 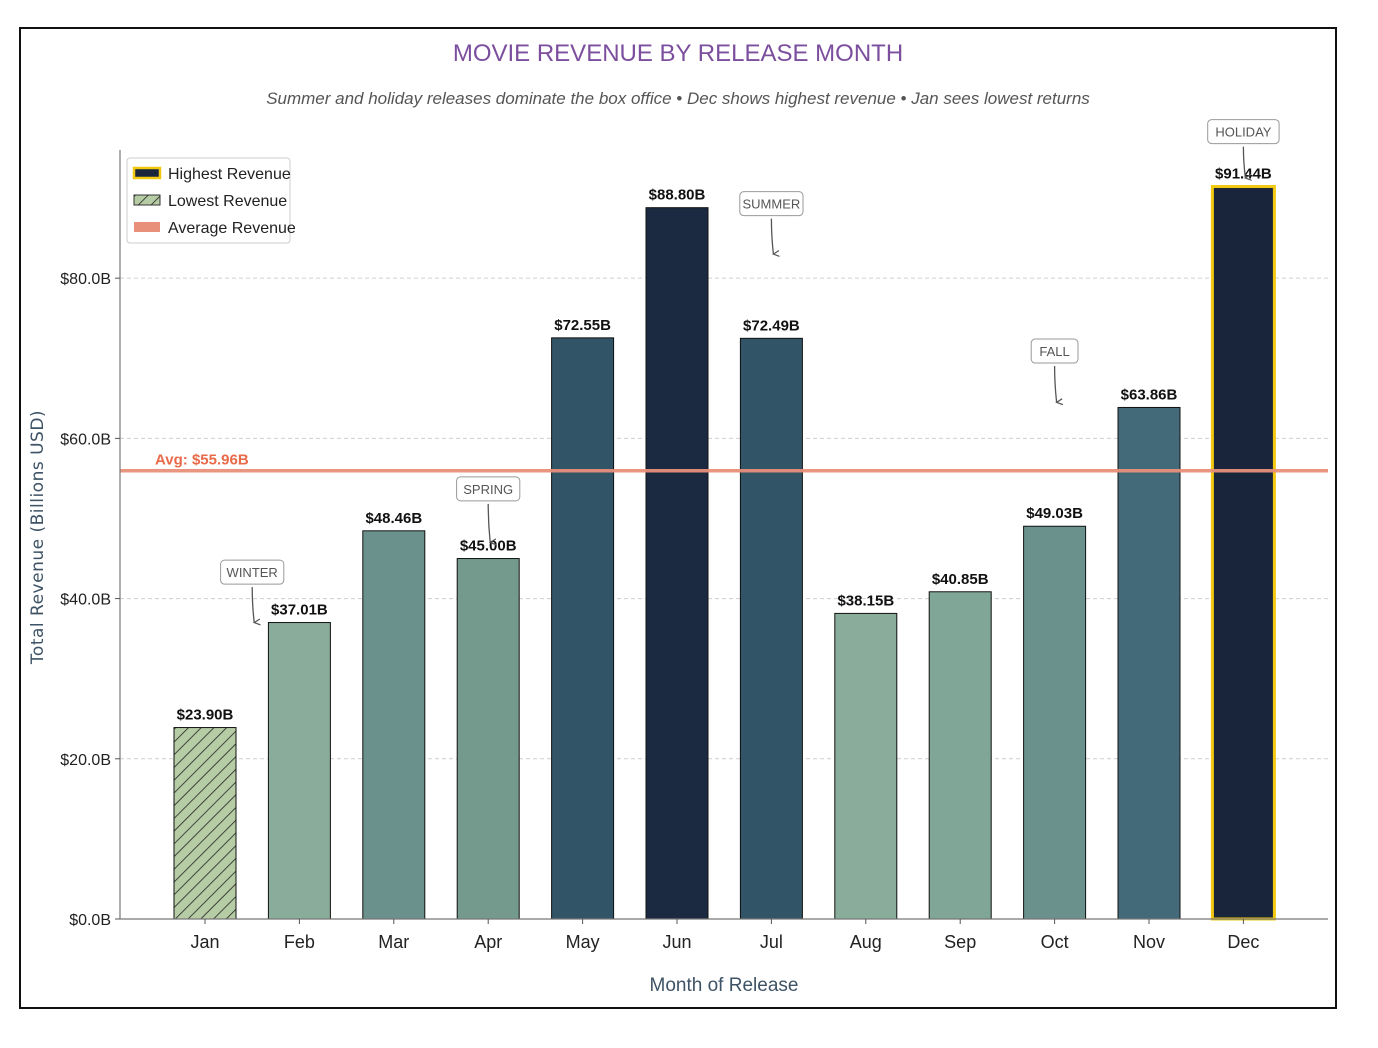 I want to click on average-label: Avg: $55.96B, so click(x=202, y=460).